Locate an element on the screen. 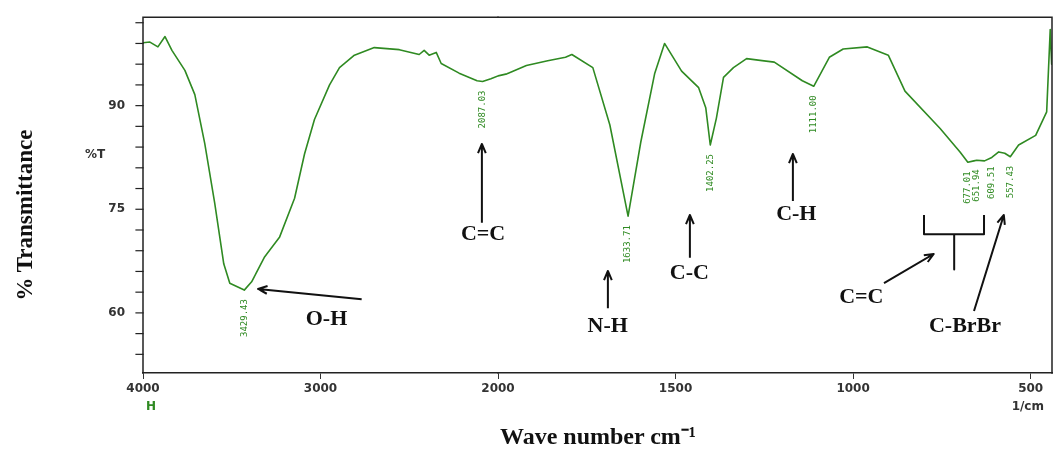 This screenshot has height=458, width=1054. annotation: 1633.71 is located at coordinates (627, 244).